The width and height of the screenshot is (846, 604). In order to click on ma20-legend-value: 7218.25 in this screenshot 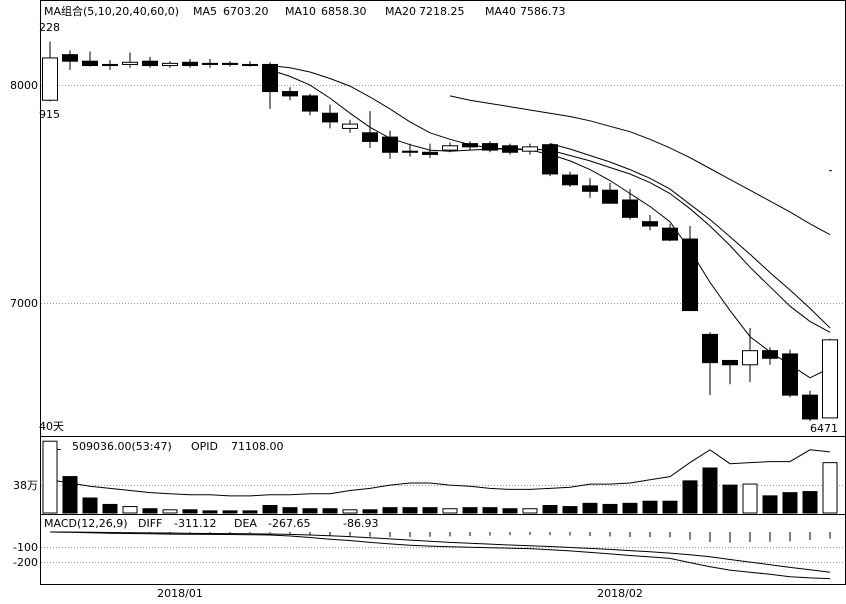, I will do `click(442, 11)`.